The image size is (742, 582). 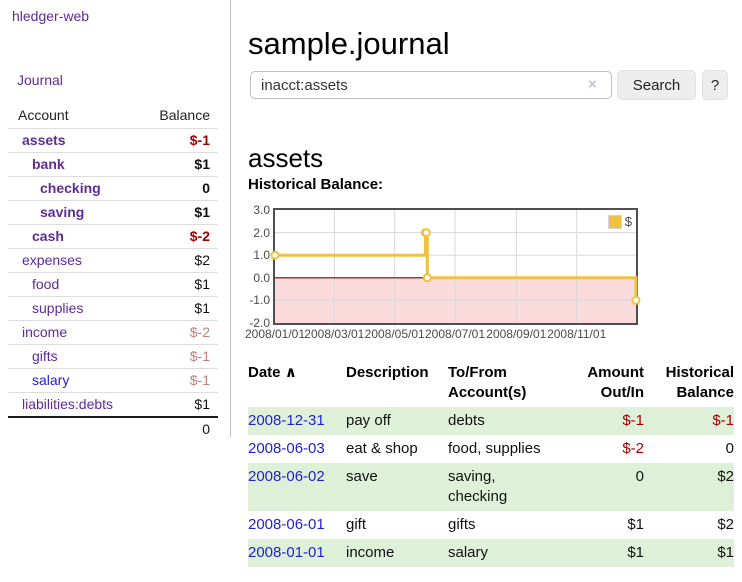 I want to click on page-title: sample.journal, so click(x=349, y=43).